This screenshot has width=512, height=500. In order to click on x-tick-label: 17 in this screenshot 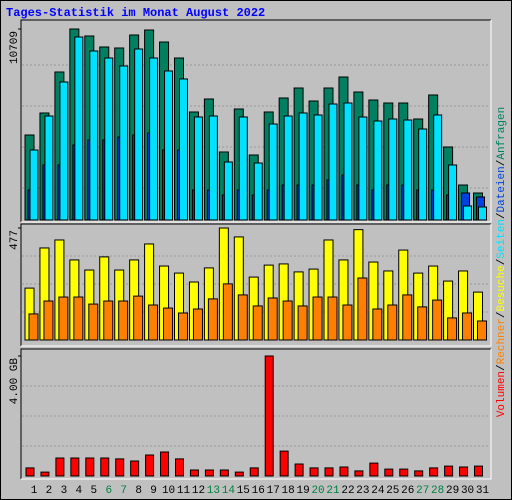, I will do `click(273, 491)`.